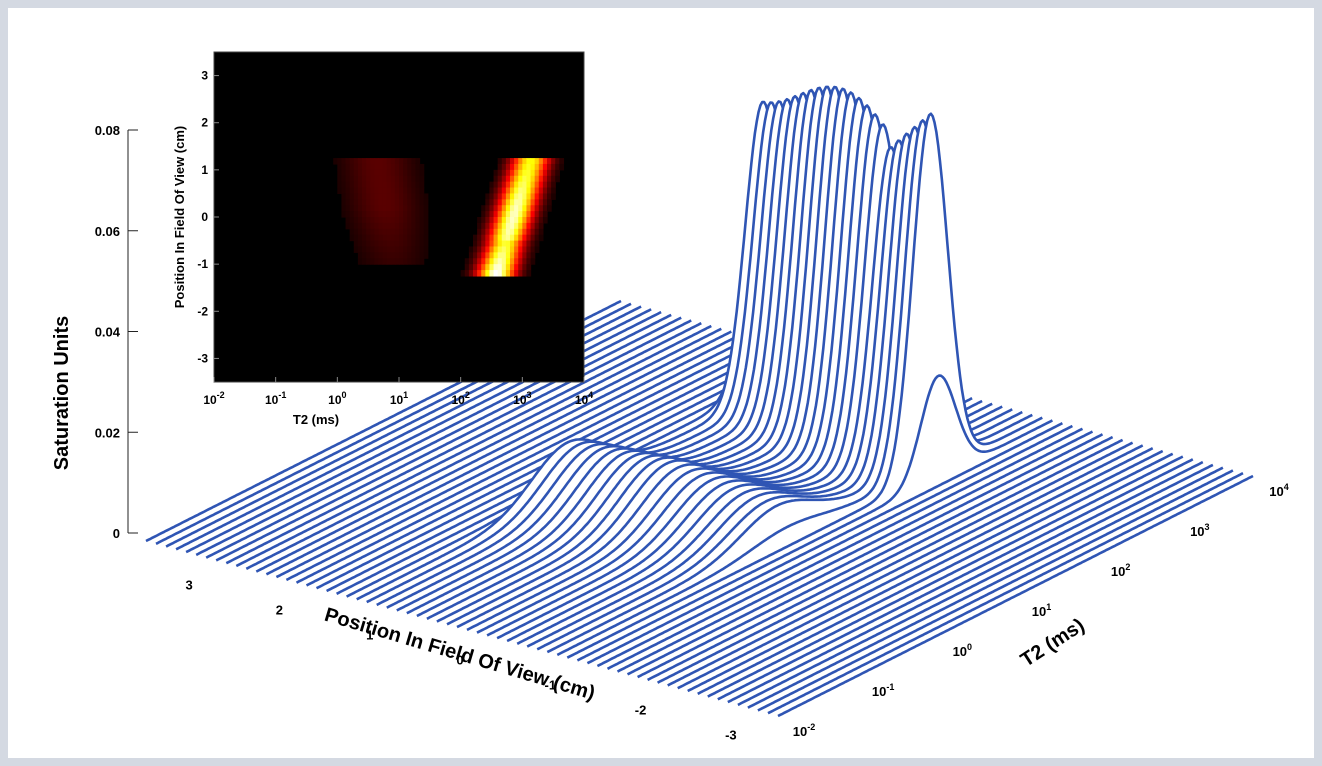 This screenshot has width=1322, height=766. I want to click on t2-tick-label: 10-1, so click(883, 690).